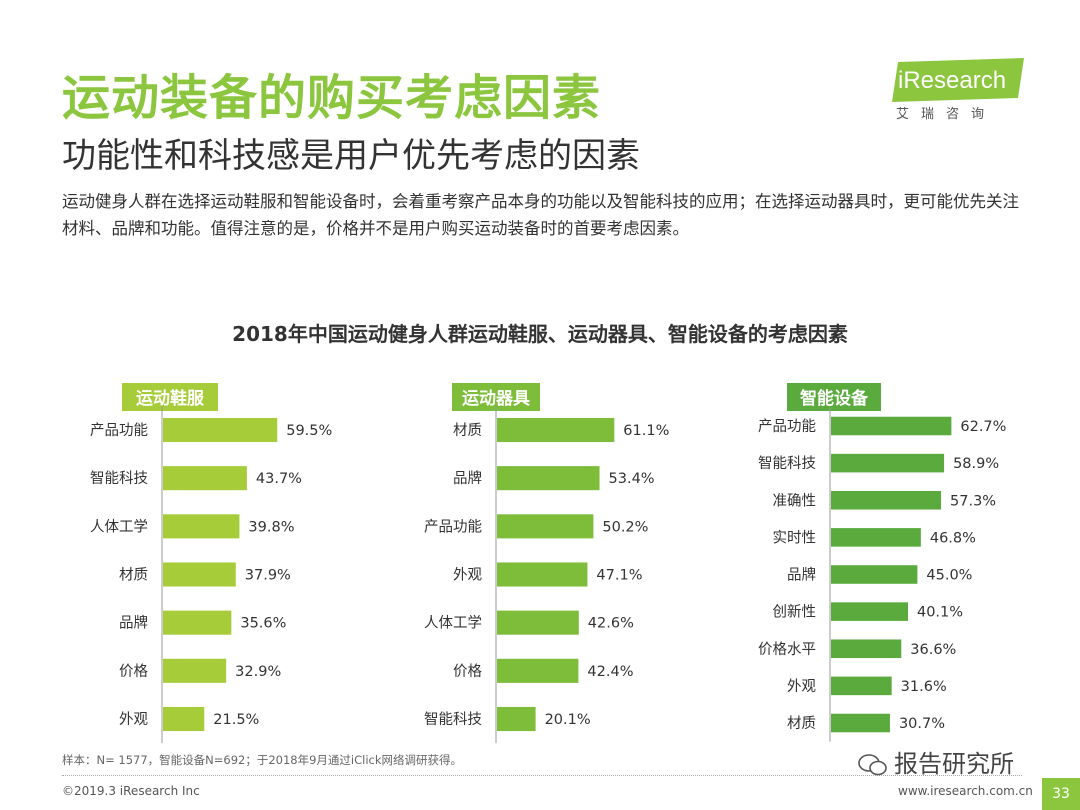  Describe the element at coordinates (568, 720) in the screenshot. I see `data-label: 20.1%` at that location.